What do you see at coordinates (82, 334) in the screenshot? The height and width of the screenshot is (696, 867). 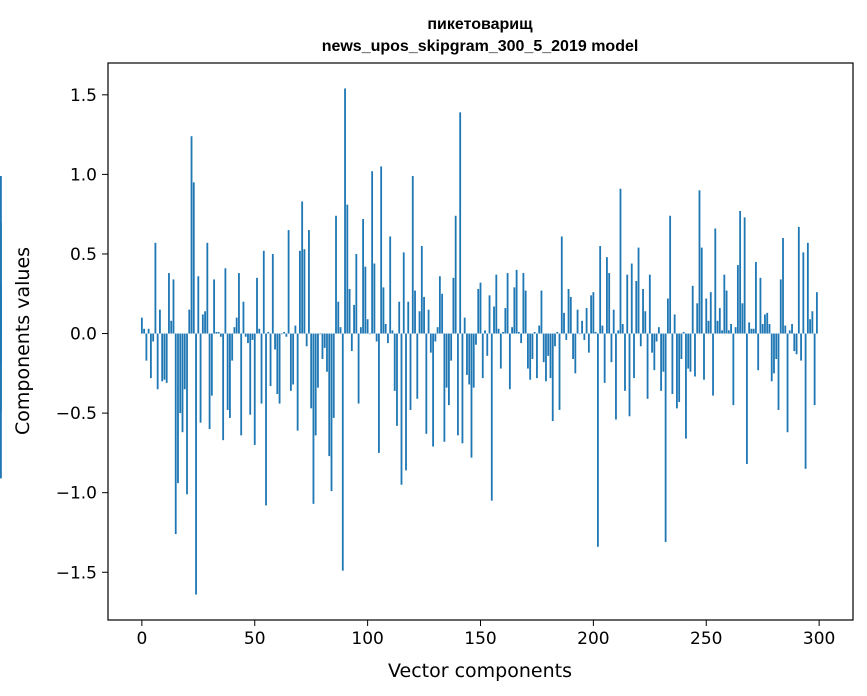 I see `y-axis-ticks: −1.5 −1.0 −0.5 0.0 0.5 1.0 1.5` at bounding box center [82, 334].